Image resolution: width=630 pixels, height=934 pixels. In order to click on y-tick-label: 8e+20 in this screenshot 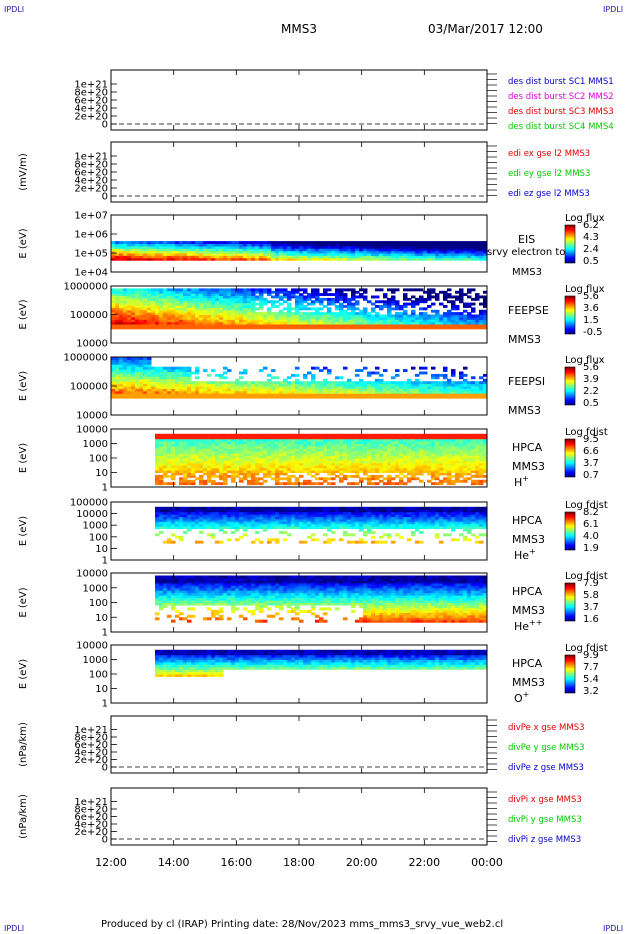, I will do `click(91, 165)`.